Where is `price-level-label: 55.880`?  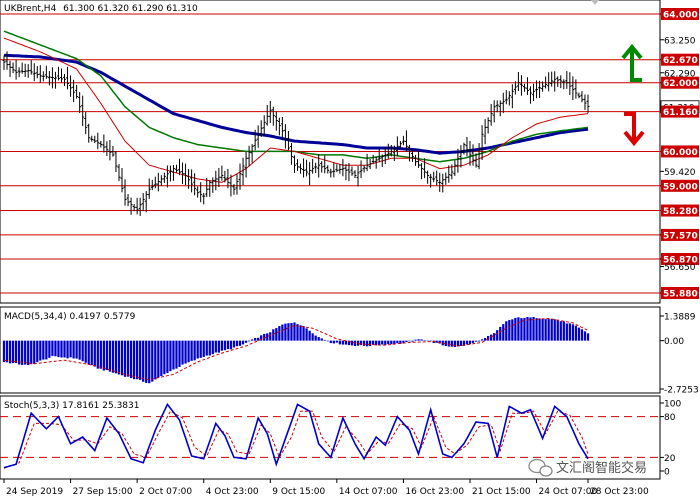 price-level-label: 55.880 is located at coordinates (680, 295).